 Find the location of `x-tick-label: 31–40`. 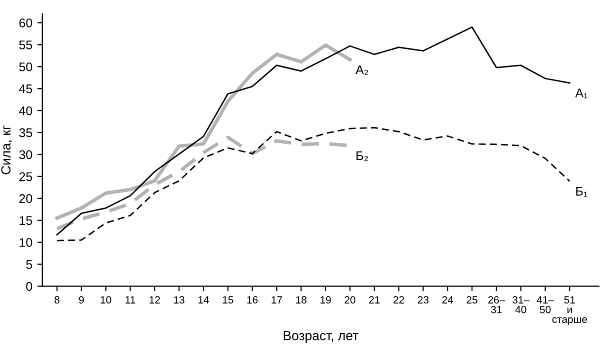

x-tick-label: 31–40 is located at coordinates (521, 305).